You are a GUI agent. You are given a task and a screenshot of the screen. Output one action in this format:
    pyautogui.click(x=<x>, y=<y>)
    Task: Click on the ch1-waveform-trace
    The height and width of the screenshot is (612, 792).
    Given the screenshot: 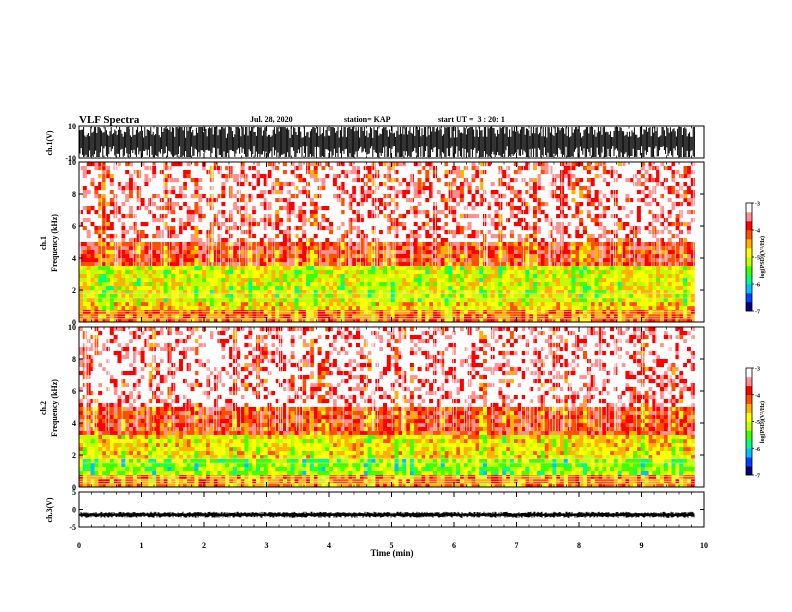 What is the action you would take?
    pyautogui.click(x=387, y=142)
    